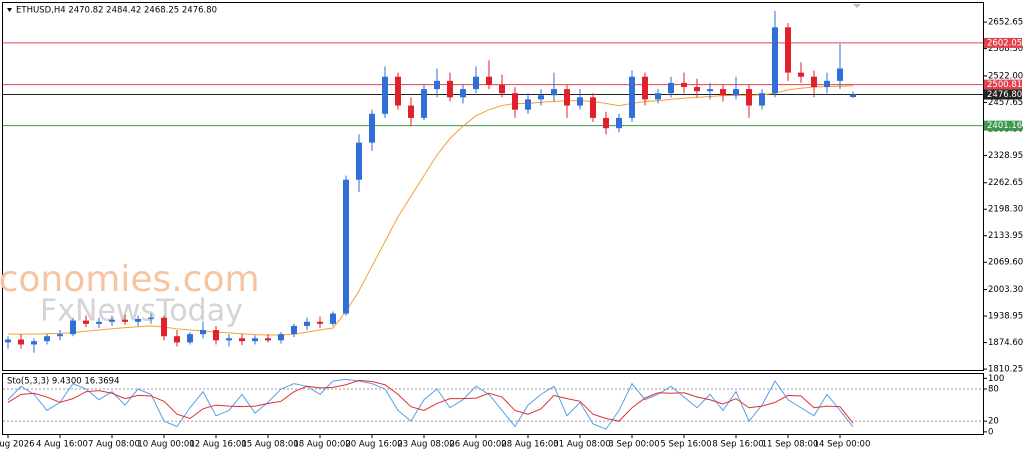  I want to click on x-tick-label: 26 Aug 00:00, so click(477, 445).